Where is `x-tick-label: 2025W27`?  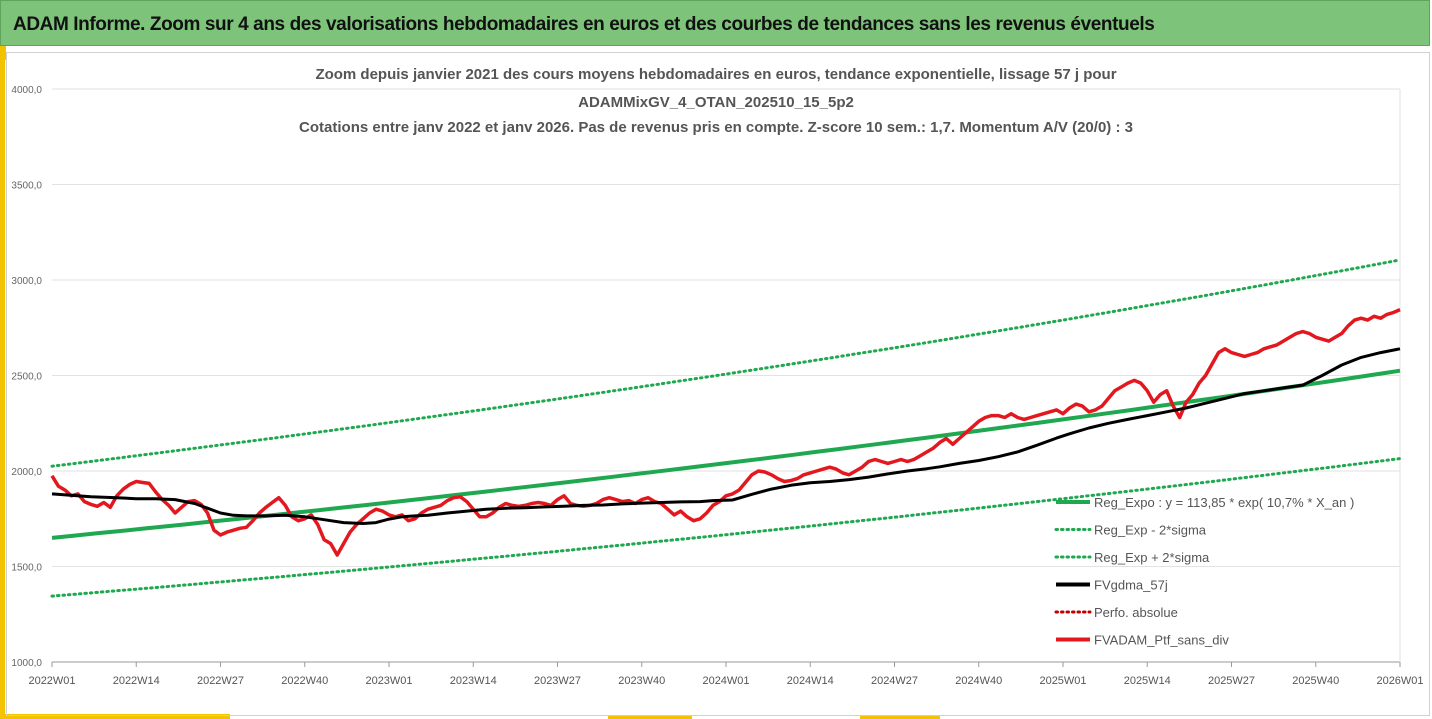
x-tick-label: 2025W27 is located at coordinates (1231, 681).